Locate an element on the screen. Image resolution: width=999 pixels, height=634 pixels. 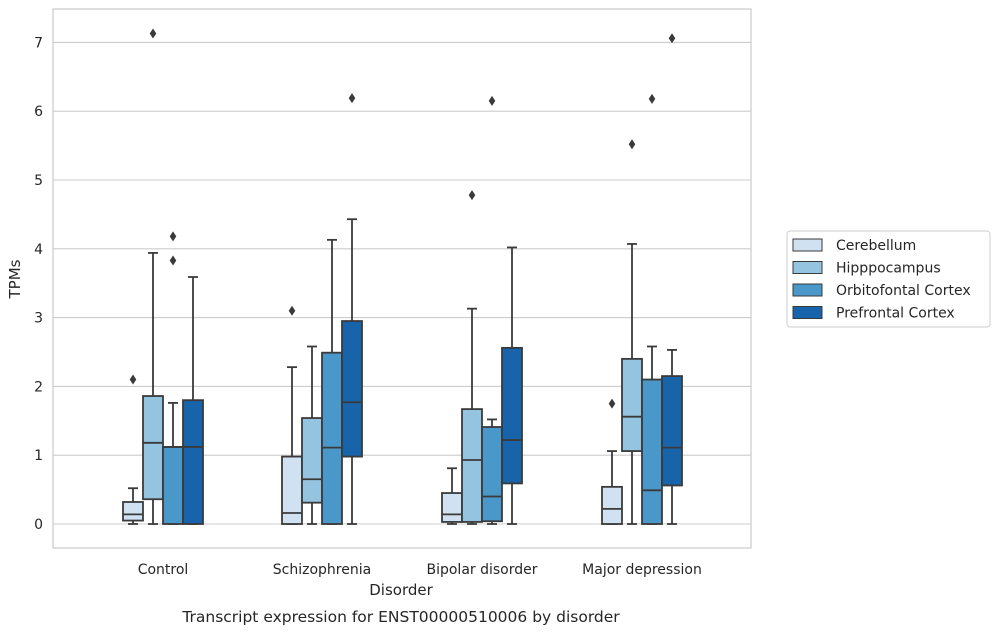
y-tick-labels: 0 1 2 3 4 5 6 7 is located at coordinates (38, 284).